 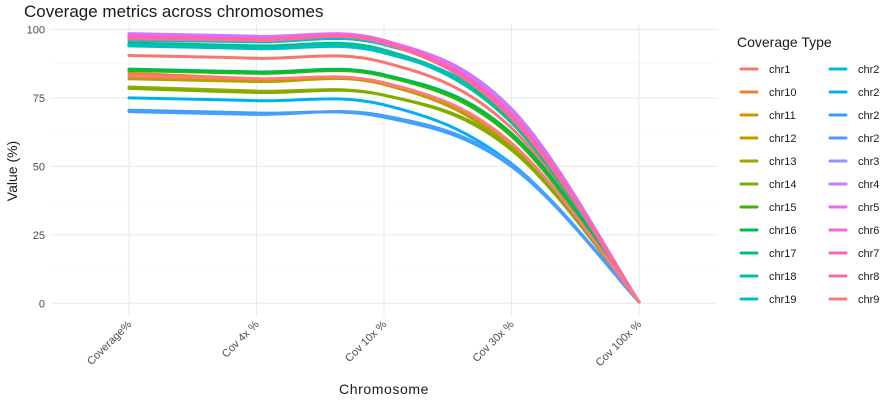 I want to click on x-tick-label: Coverage%, so click(x=109, y=342).